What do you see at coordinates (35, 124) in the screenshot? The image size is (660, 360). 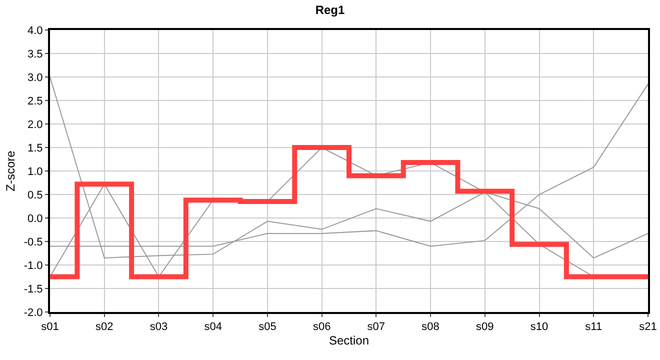 I see `y-tick-label: 2.0` at bounding box center [35, 124].